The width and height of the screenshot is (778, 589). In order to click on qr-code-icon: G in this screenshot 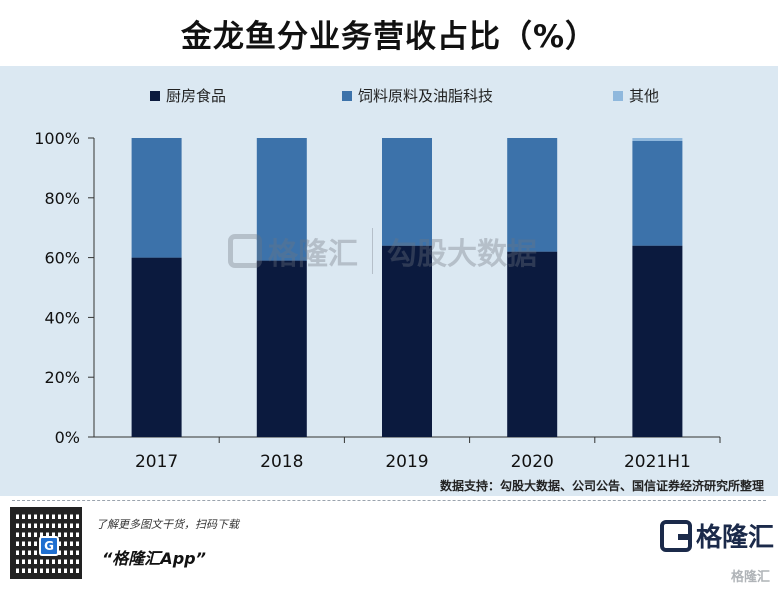, I will do `click(46, 543)`.